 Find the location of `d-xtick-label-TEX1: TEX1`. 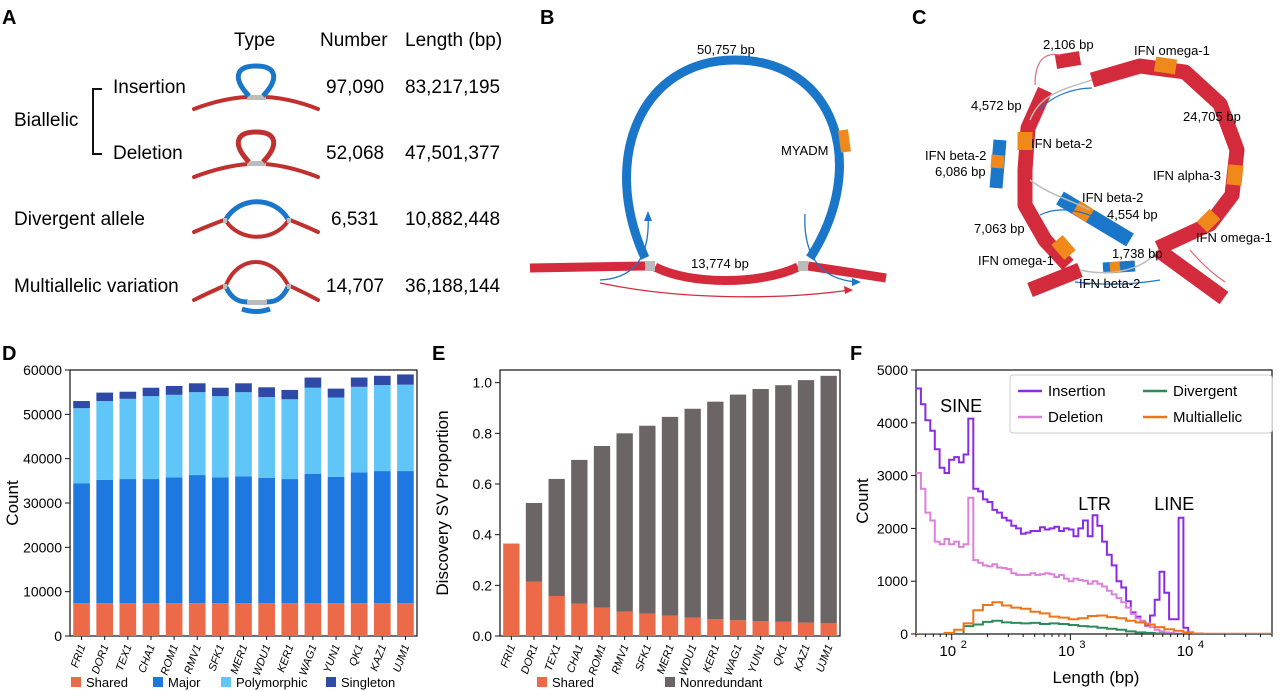

d-xtick-label-TEX1: TEX1 is located at coordinates (124, 658).